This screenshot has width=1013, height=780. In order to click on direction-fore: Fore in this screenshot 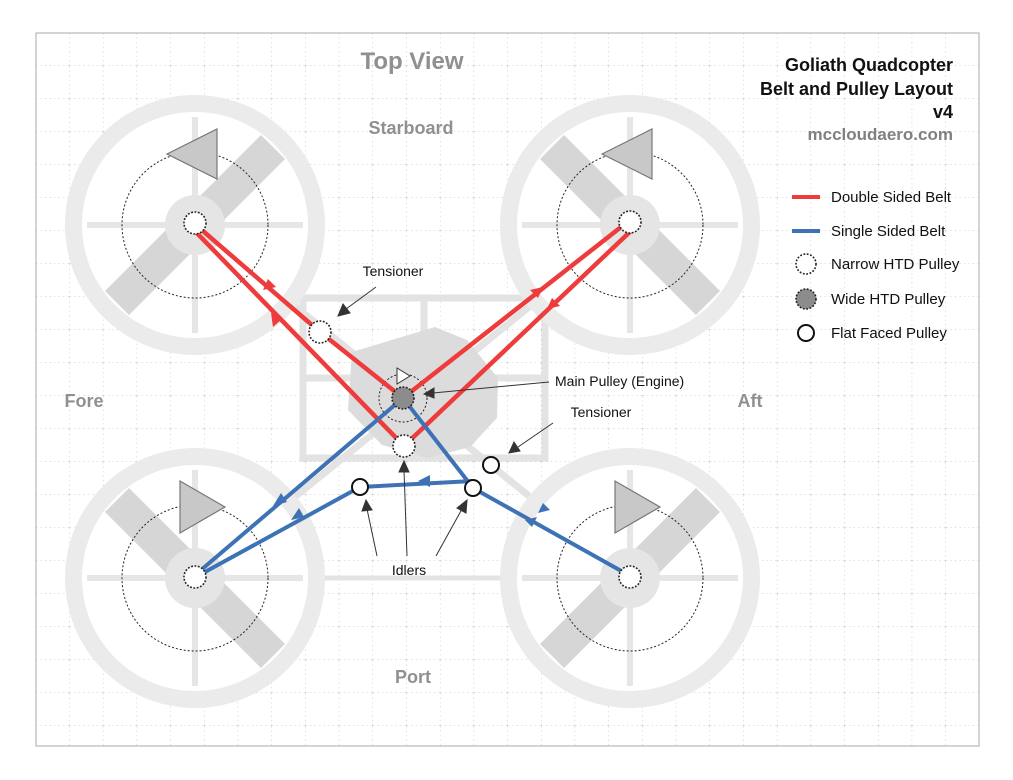, I will do `click(83, 401)`.